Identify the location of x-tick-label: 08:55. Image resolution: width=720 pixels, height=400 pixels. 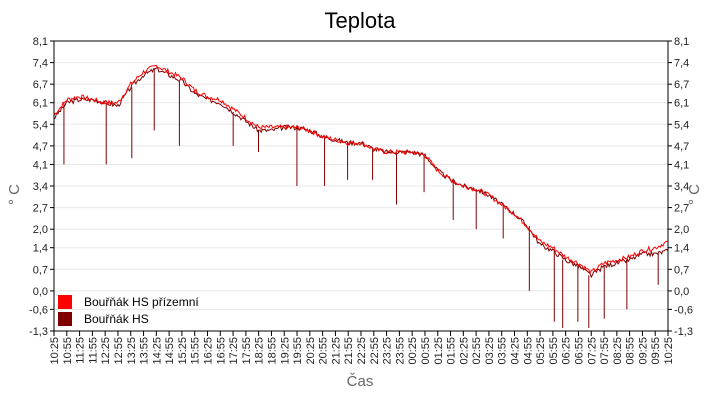
(631, 351).